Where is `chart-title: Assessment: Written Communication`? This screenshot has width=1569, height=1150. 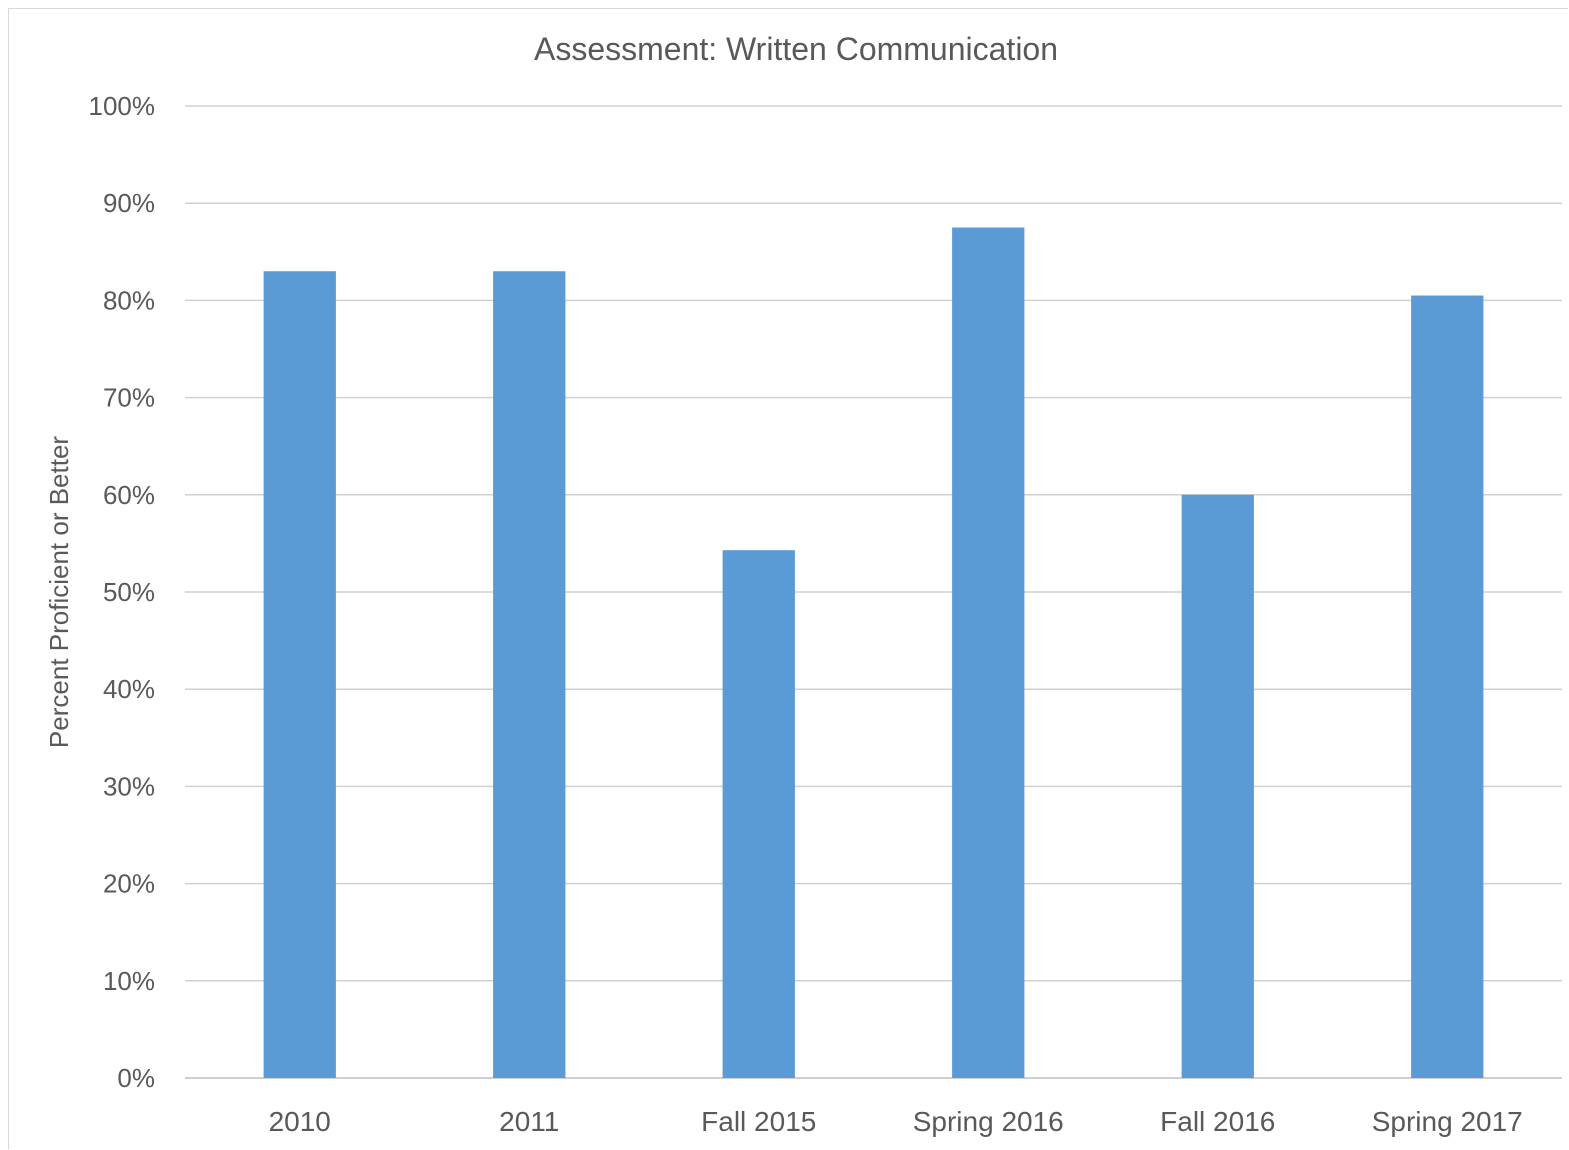 chart-title: Assessment: Written Communication is located at coordinates (796, 49).